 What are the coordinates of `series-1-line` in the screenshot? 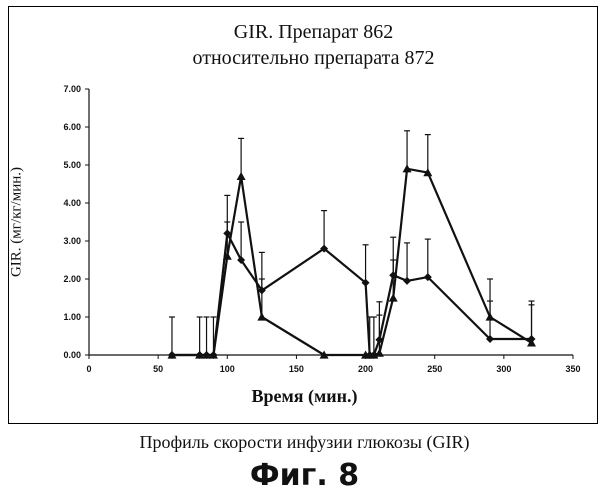 It's located at (352, 294).